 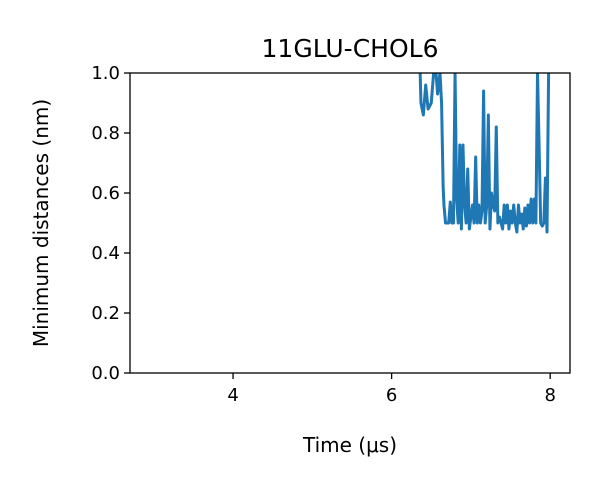 I want to click on x-tick-label: 6, so click(x=391, y=395).